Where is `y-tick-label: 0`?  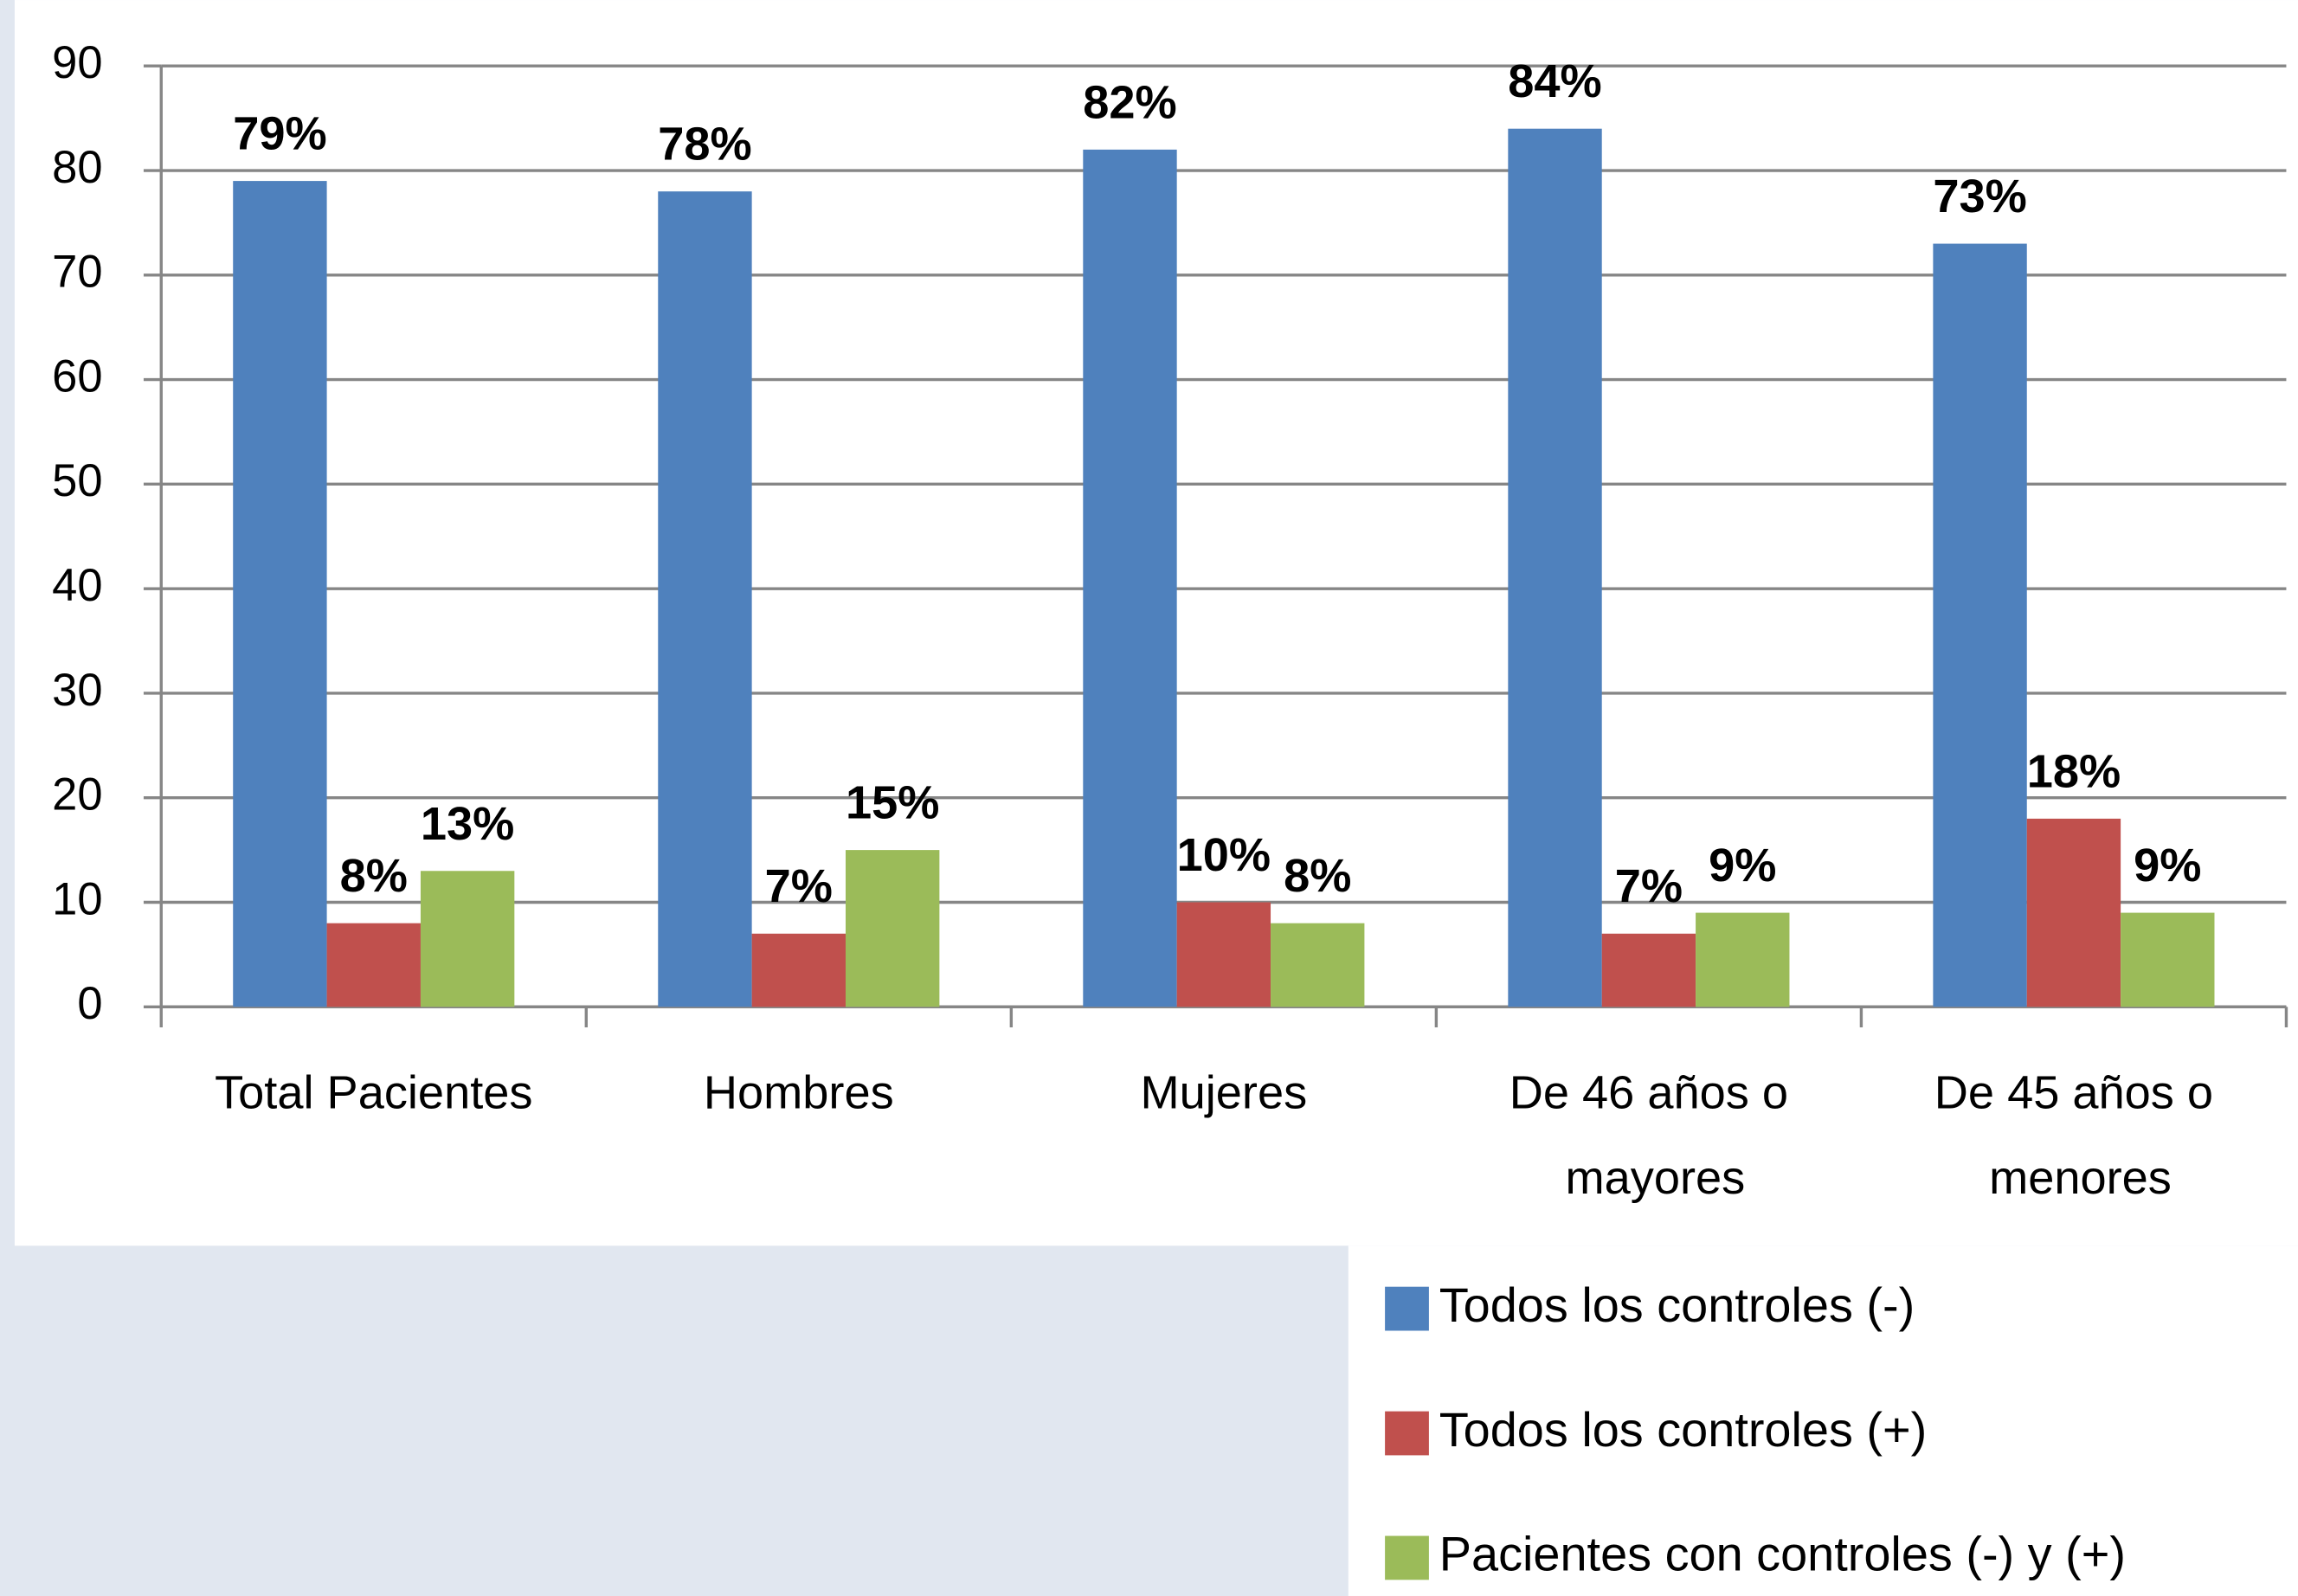
y-tick-label: 0 is located at coordinates (89, 1003).